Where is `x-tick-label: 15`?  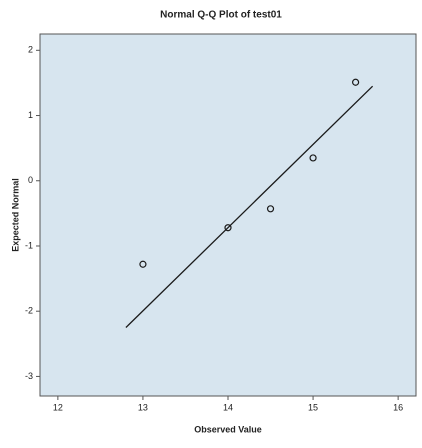 x-tick-label: 15 is located at coordinates (313, 407).